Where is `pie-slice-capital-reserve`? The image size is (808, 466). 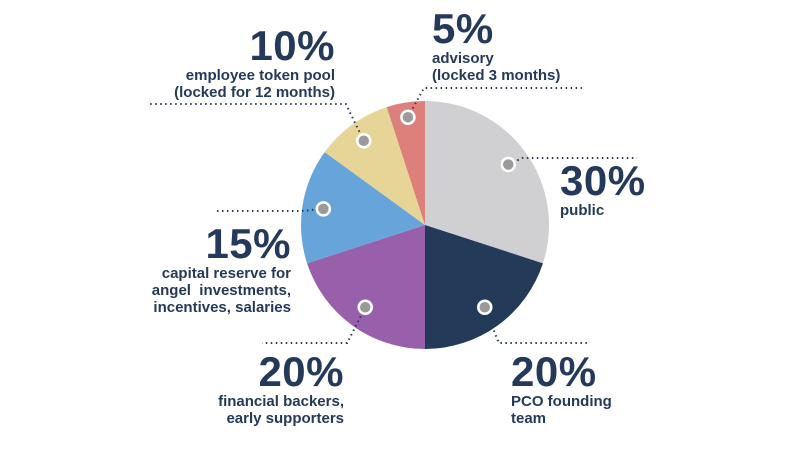 pie-slice-capital-reserve is located at coordinates (363, 208).